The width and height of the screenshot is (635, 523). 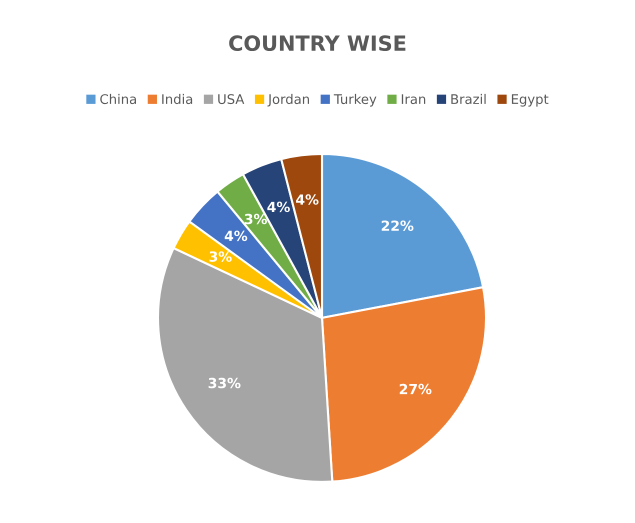 I want to click on legend-label: India, so click(x=177, y=99).